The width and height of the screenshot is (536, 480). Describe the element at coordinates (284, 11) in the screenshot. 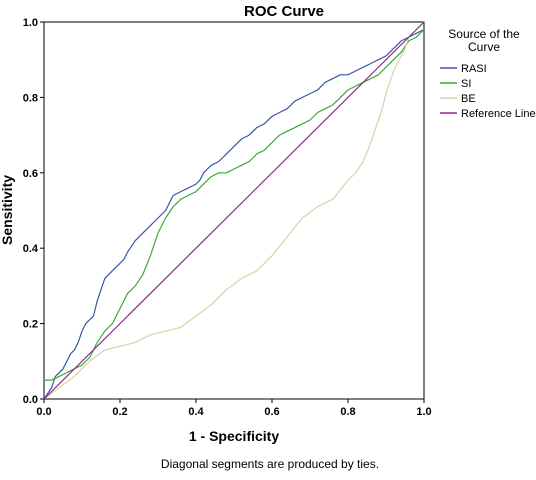

I see `chart-title: ROC Curve` at that location.